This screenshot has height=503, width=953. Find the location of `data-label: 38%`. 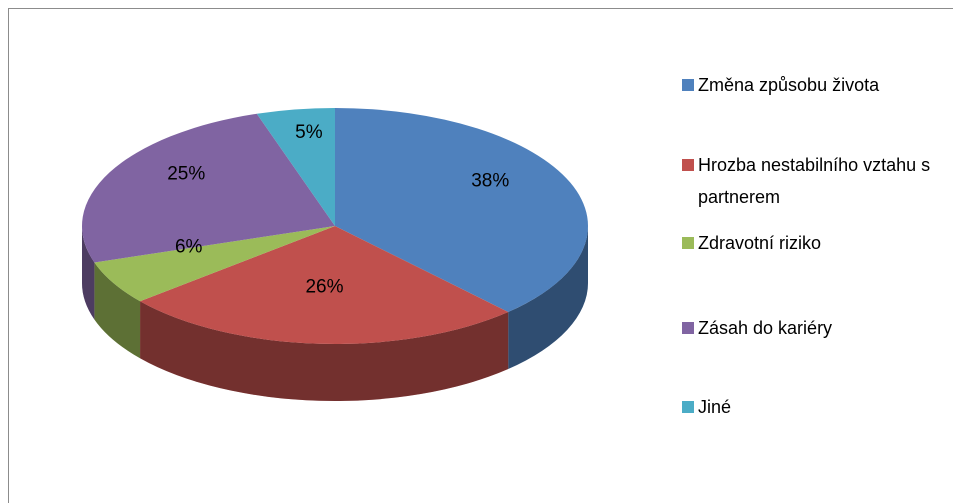

data-label: 38% is located at coordinates (490, 180).